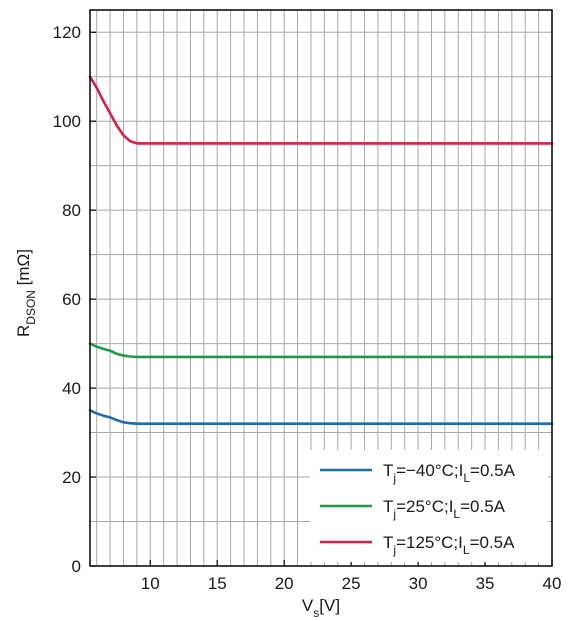 The image size is (570, 621). Describe the element at coordinates (71, 210) in the screenshot. I see `y-tick-label: 80` at that location.